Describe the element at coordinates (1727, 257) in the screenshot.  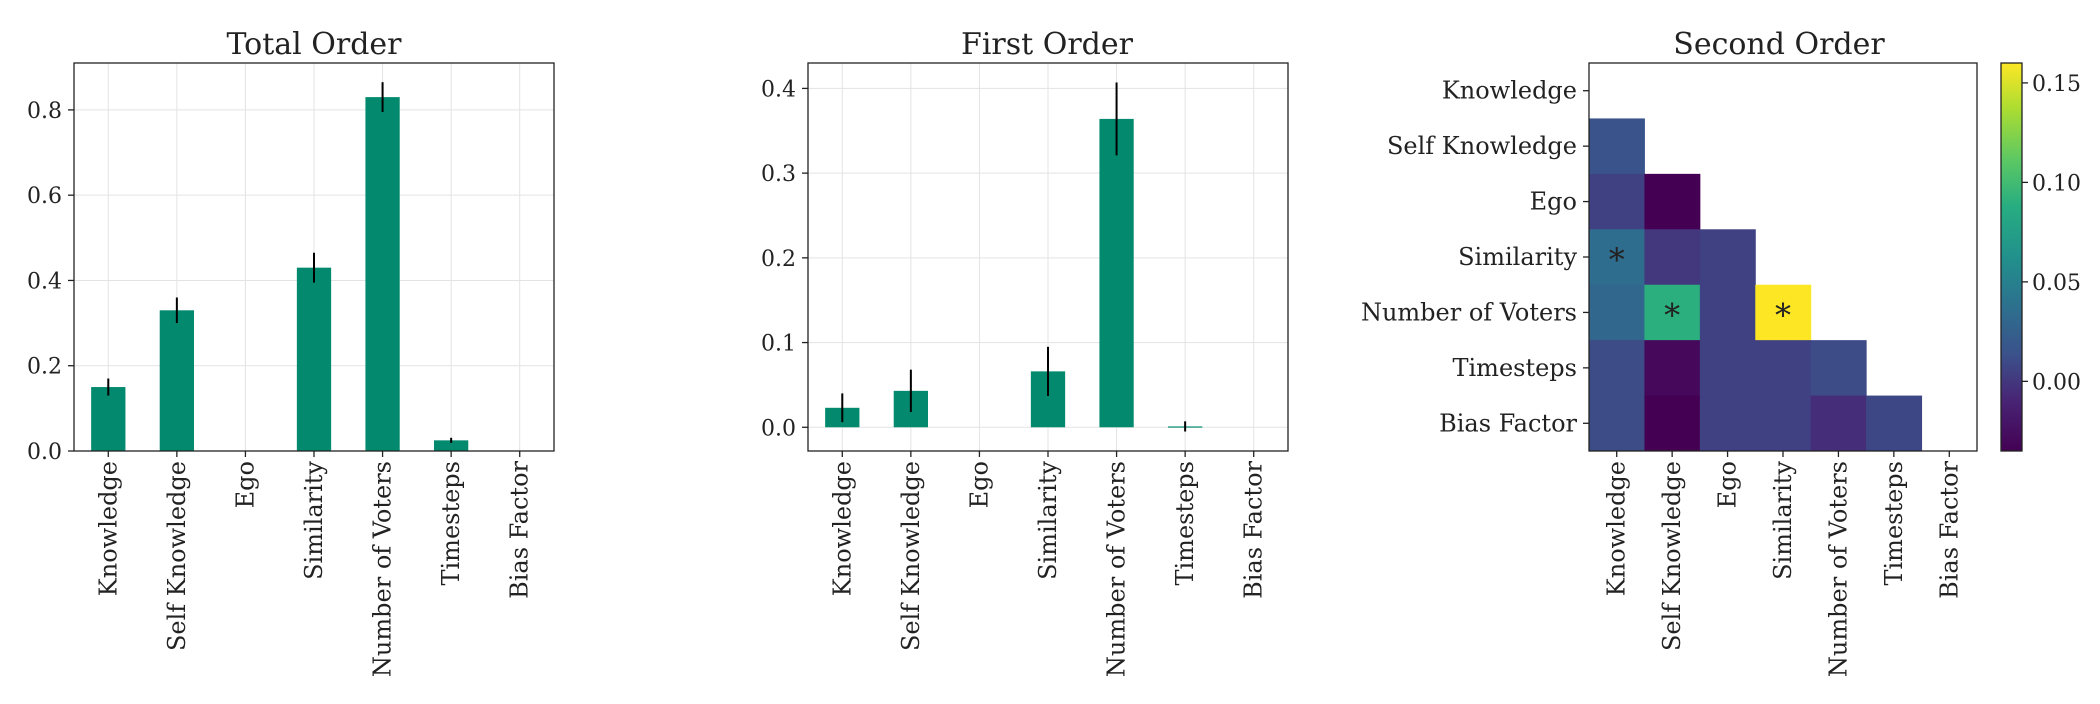
I see `heatmap-cell-similarity-x-ego` at that location.